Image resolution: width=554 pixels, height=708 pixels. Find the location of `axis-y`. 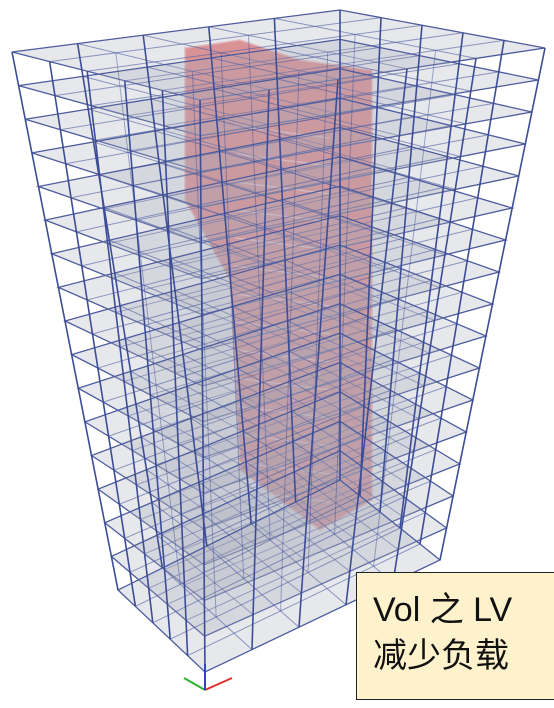

axis-y is located at coordinates (194, 684).